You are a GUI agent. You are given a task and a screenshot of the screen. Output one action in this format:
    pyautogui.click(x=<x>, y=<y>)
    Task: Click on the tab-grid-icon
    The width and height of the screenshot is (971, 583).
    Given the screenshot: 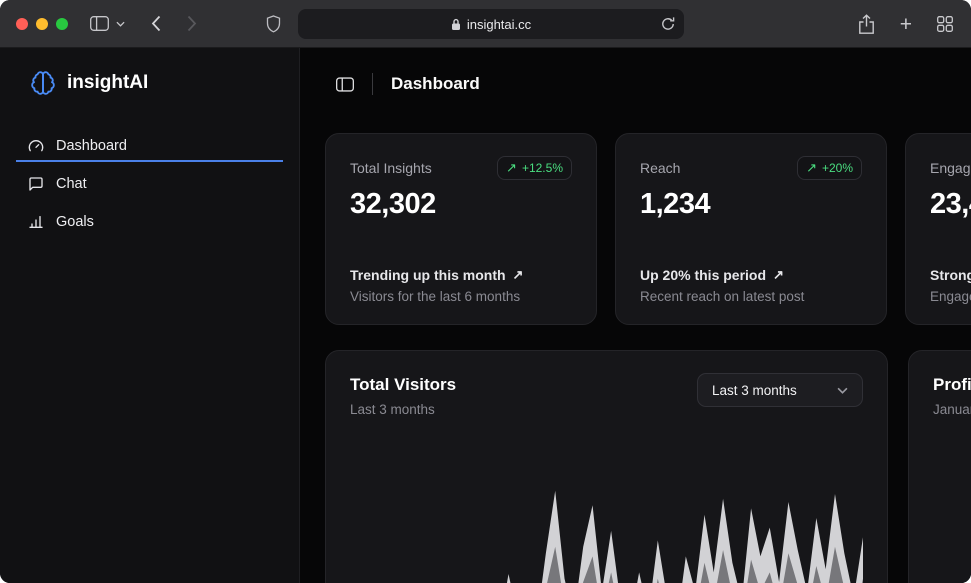 What is the action you would take?
    pyautogui.click(x=945, y=24)
    